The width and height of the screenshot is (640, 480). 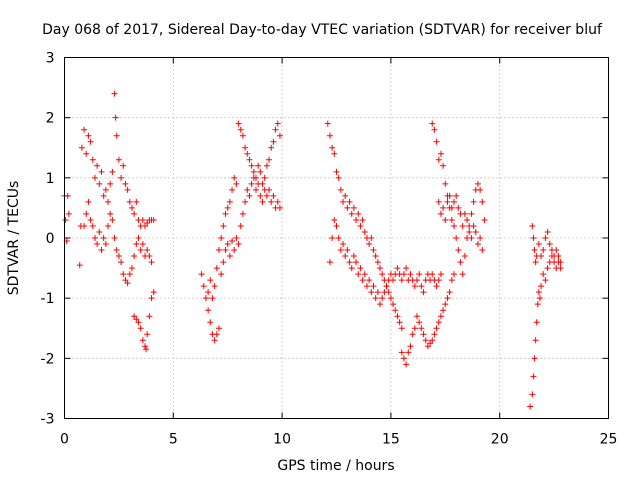 I want to click on y-tick-label: 1, so click(x=50, y=179).